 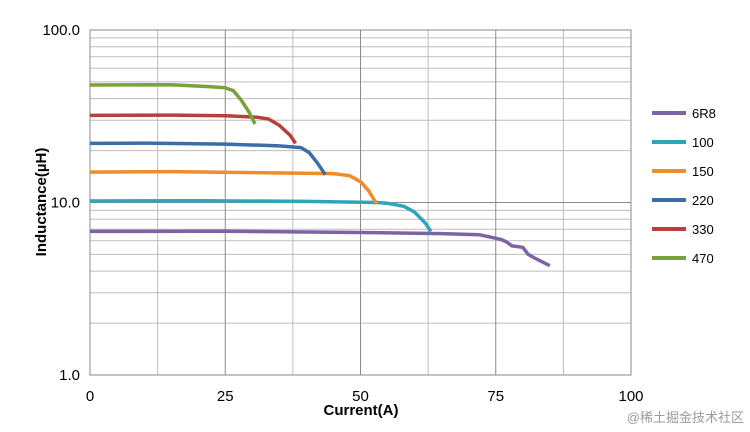 I want to click on series-line-6R8, so click(x=320, y=248).